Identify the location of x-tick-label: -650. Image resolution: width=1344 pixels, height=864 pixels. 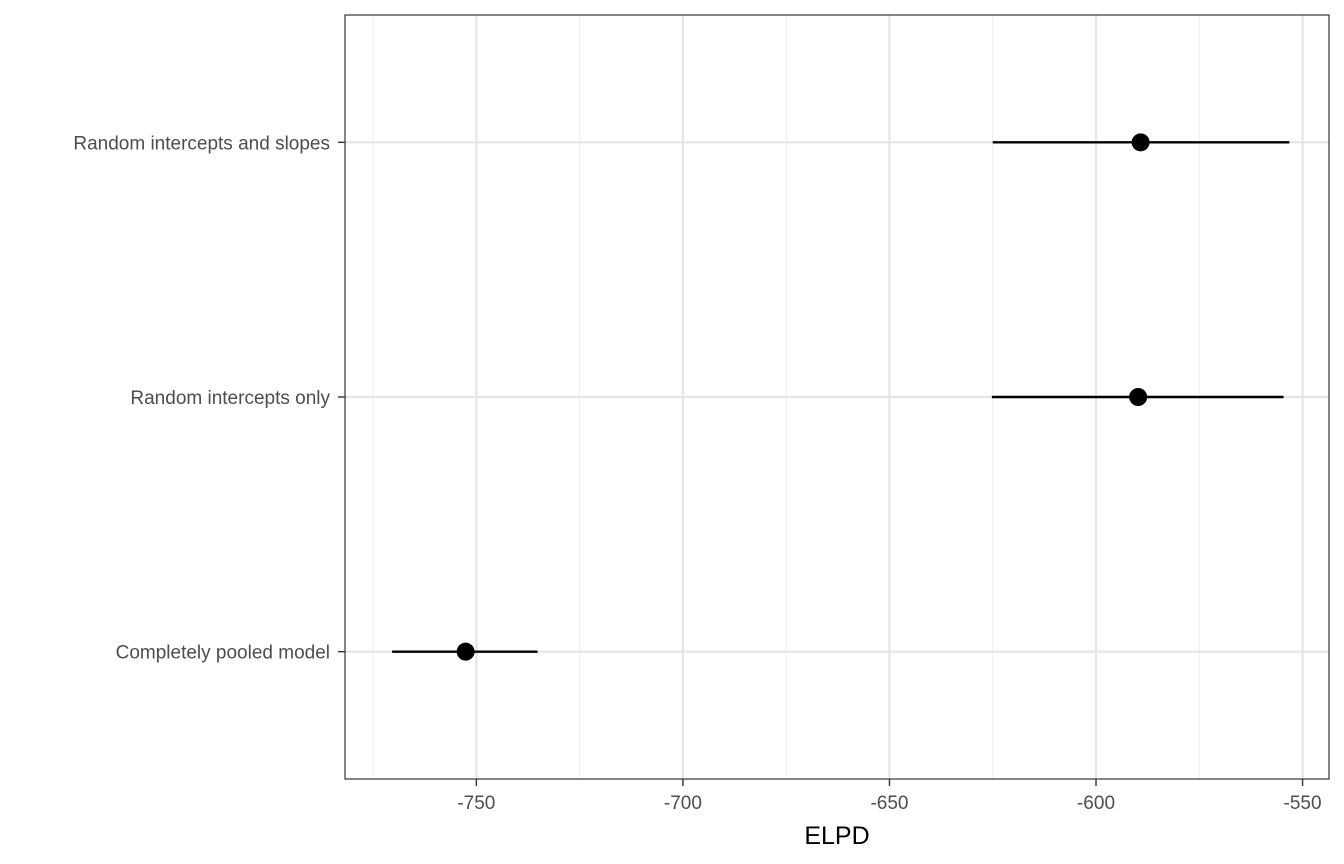
(889, 803).